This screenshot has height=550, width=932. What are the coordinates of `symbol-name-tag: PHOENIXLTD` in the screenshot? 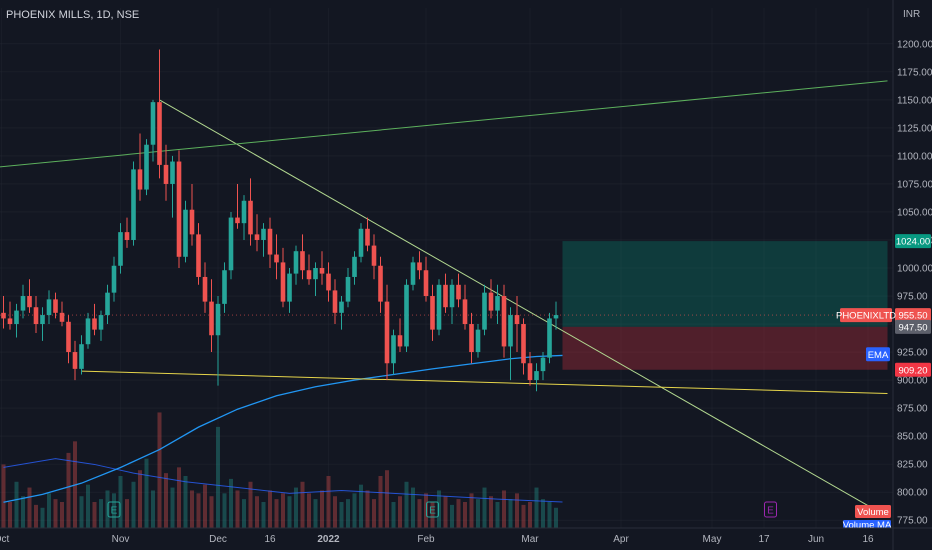 It's located at (866, 315).